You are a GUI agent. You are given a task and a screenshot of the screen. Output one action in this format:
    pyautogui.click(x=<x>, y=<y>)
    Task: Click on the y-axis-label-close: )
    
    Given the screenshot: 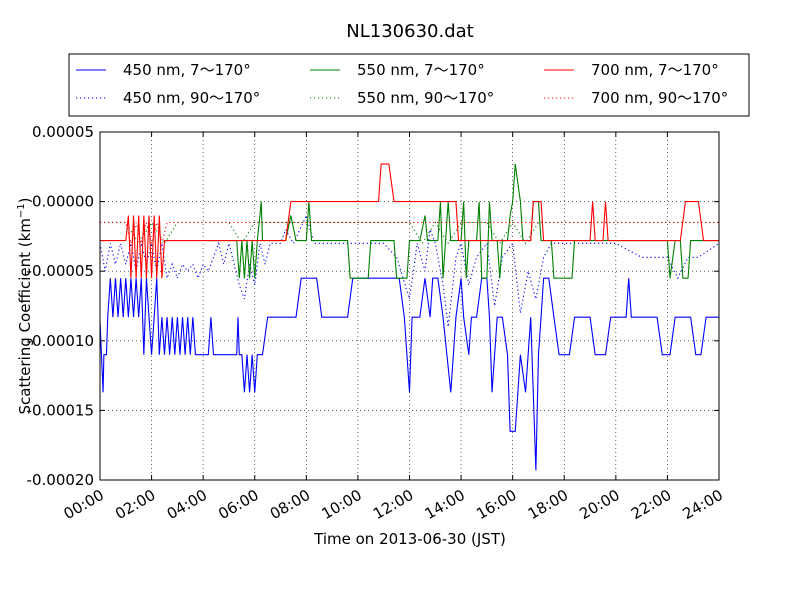 What is the action you would take?
    pyautogui.click(x=25, y=200)
    